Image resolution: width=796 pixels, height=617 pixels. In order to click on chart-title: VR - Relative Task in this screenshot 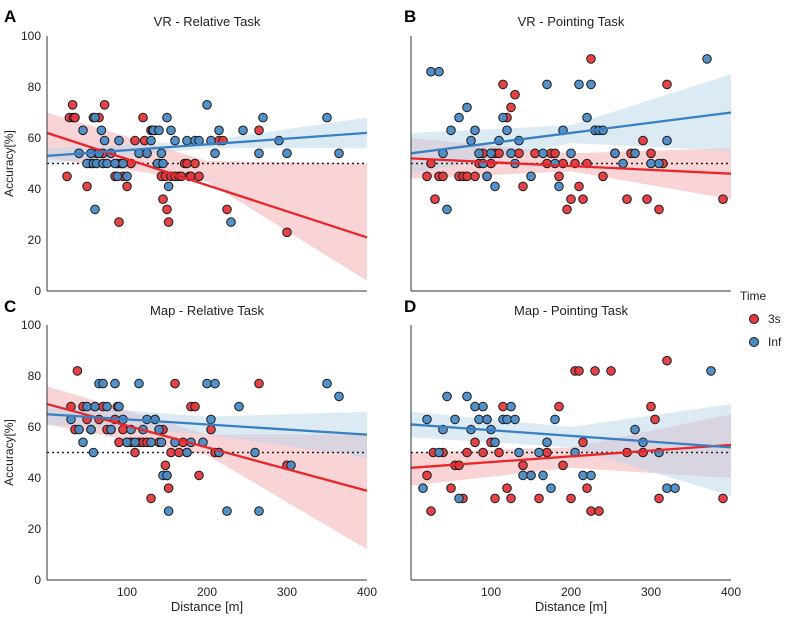, I will do `click(207, 21)`.